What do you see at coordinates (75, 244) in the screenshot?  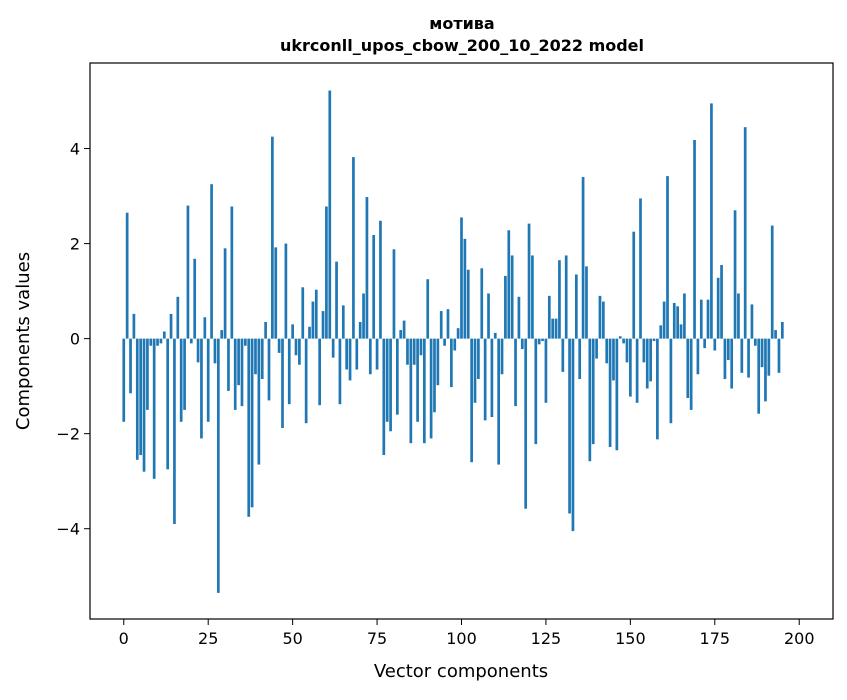 I see `y-tick-label: 2` at bounding box center [75, 244].